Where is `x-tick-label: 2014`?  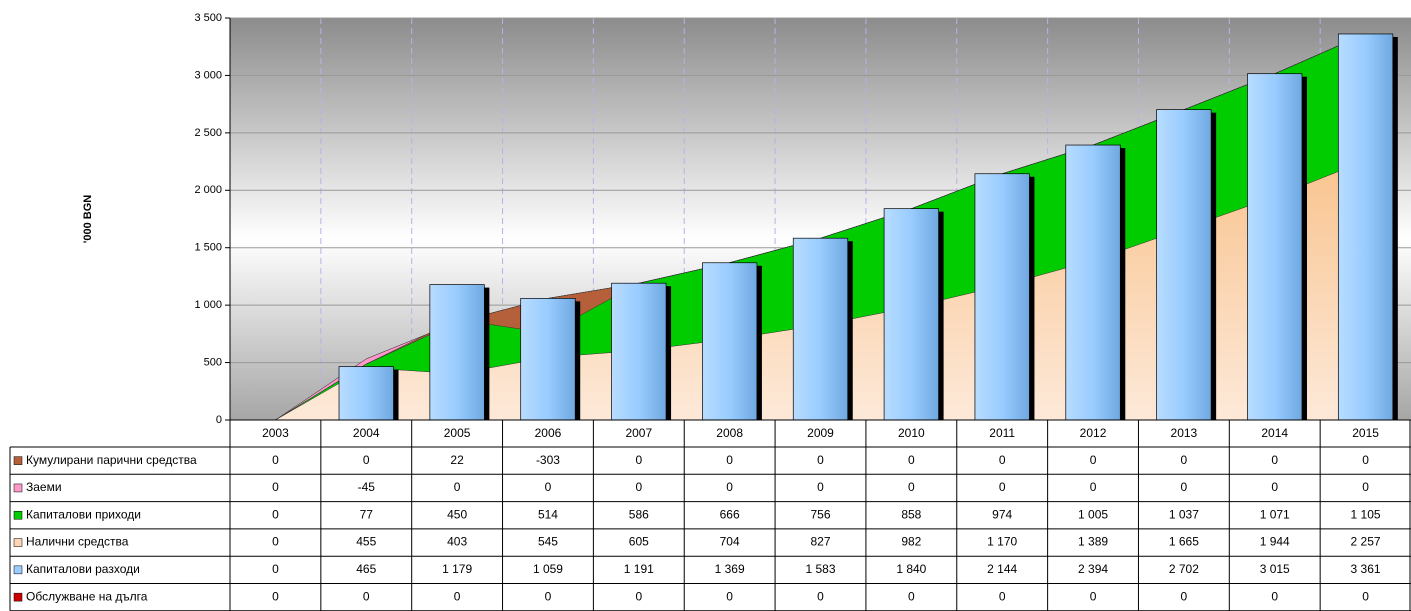
x-tick-label: 2014 is located at coordinates (1274, 433).